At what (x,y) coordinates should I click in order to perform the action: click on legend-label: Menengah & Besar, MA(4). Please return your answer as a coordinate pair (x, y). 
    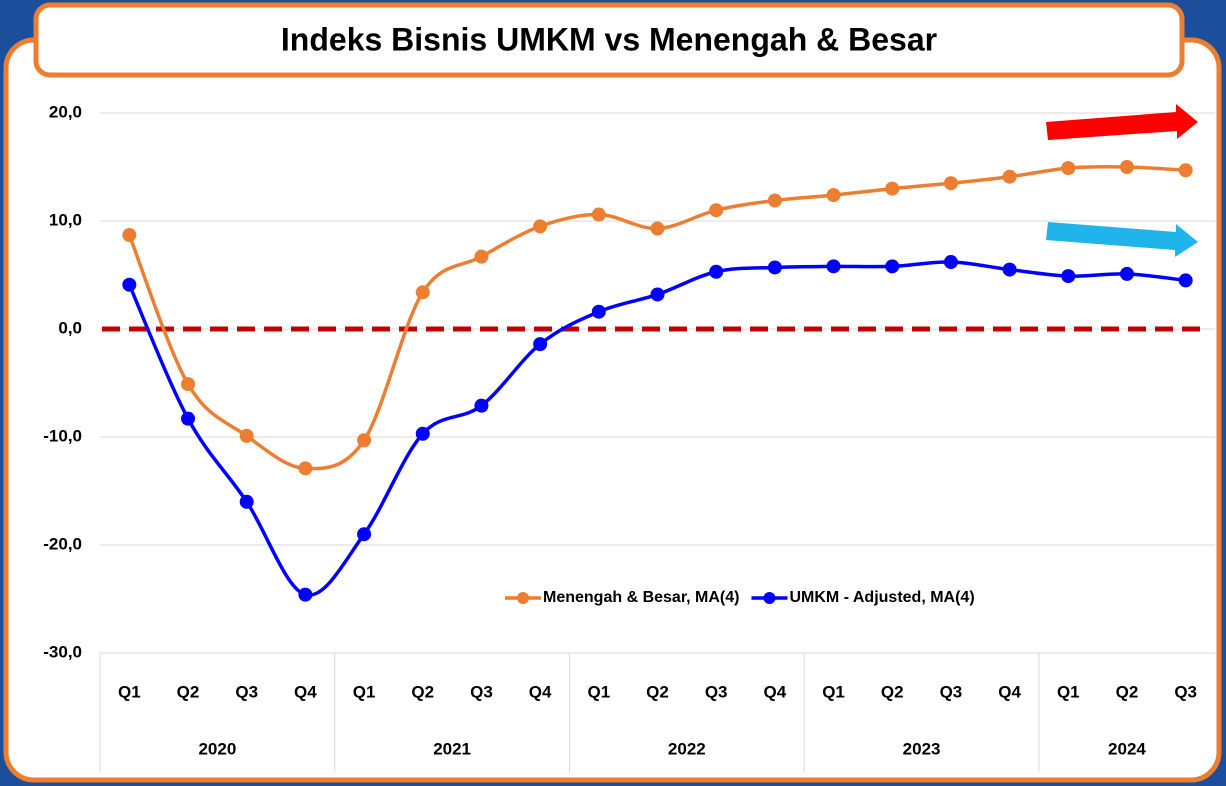
    Looking at the image, I should click on (641, 597).